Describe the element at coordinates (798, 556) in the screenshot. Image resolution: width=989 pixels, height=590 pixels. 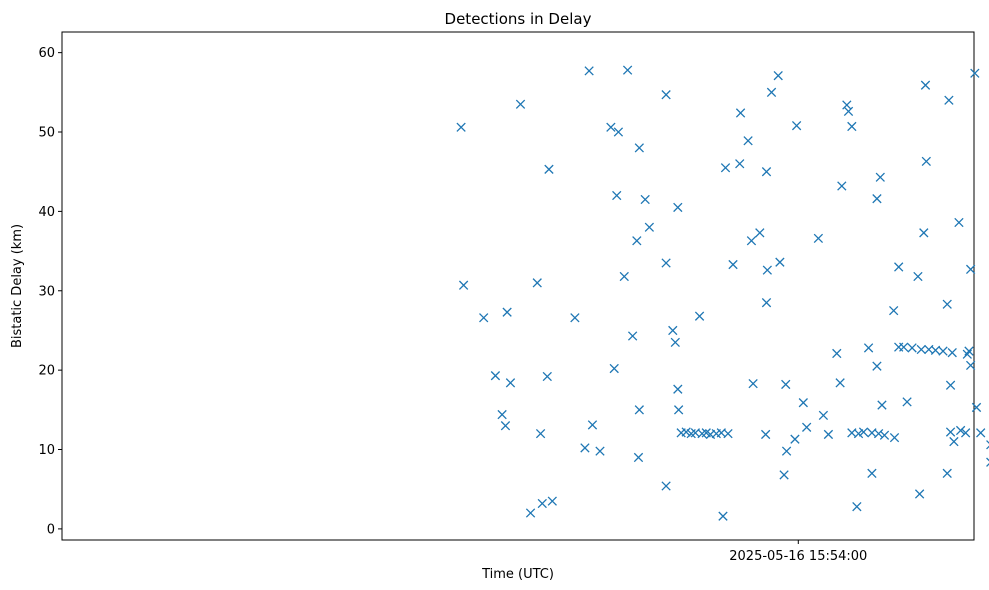
I see `x-tick-label: 2025-05-16 15:54:00` at that location.